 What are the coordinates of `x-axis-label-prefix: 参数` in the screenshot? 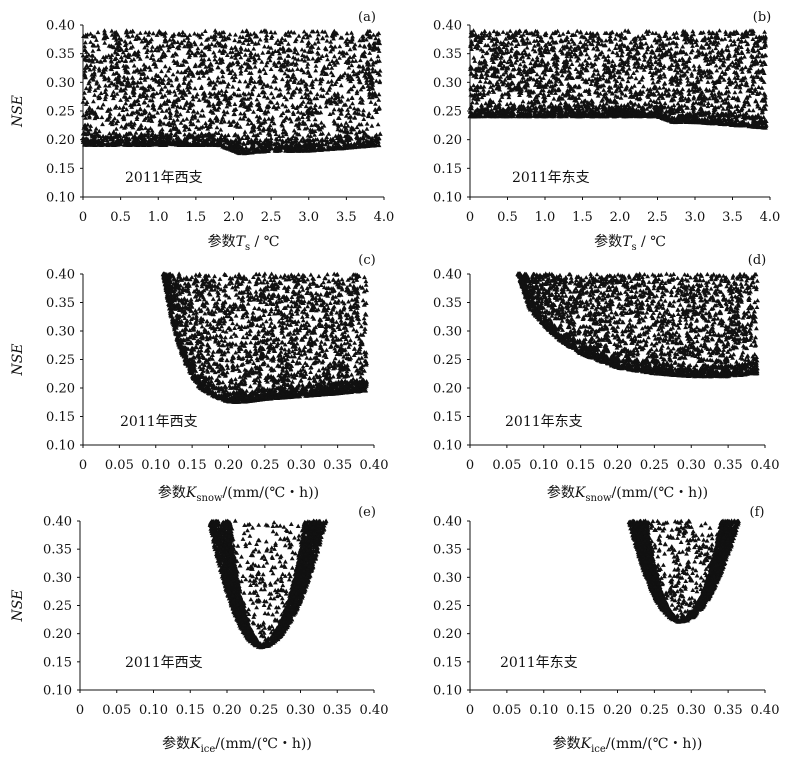 It's located at (608, 241).